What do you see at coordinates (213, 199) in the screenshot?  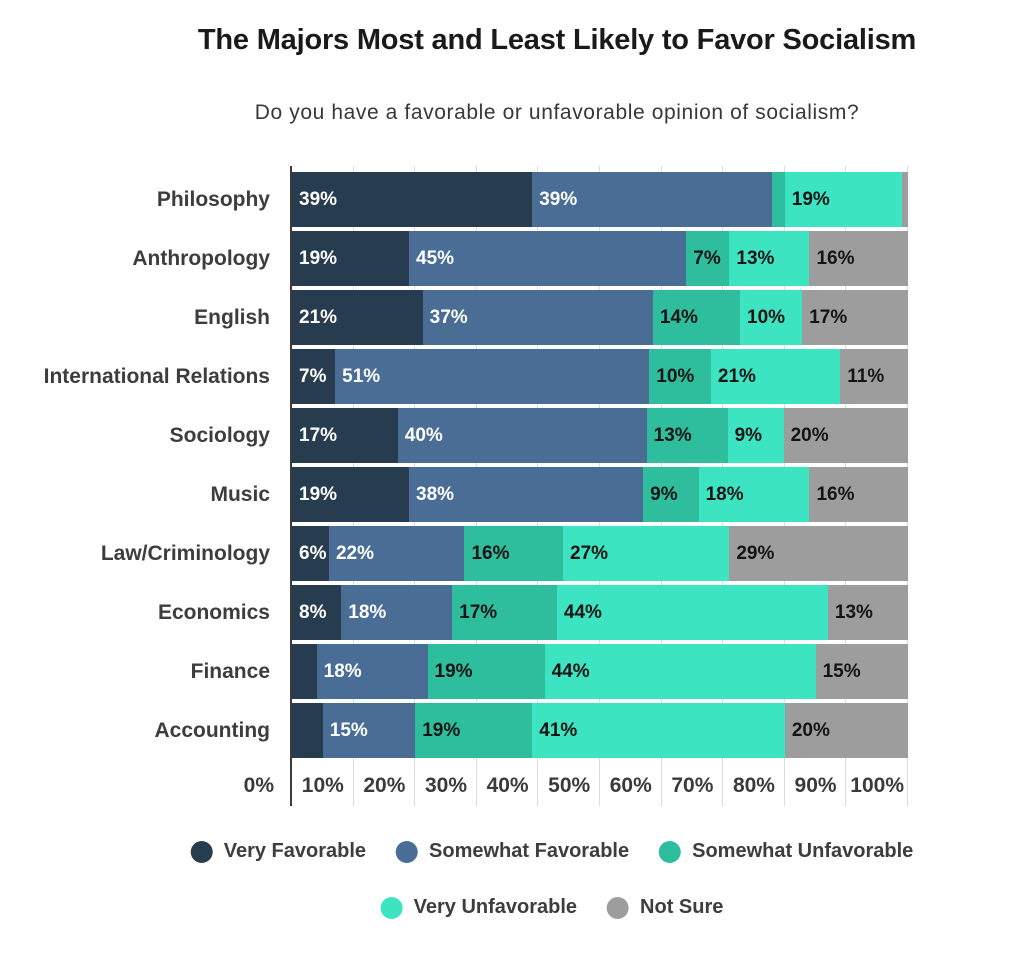 I see `category-label: Philosophy` at bounding box center [213, 199].